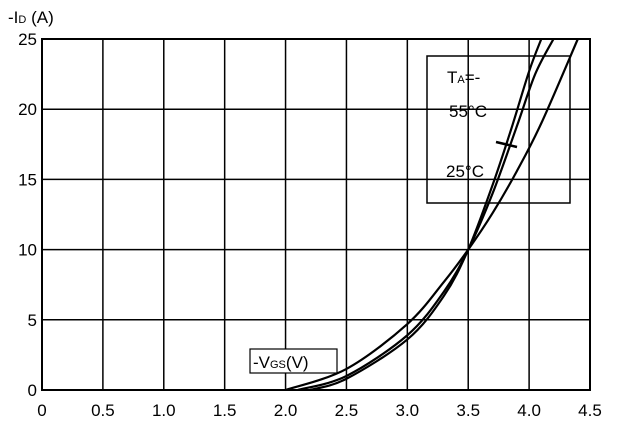  What do you see at coordinates (498, 129) in the screenshot?
I see `legend-box` at bounding box center [498, 129].